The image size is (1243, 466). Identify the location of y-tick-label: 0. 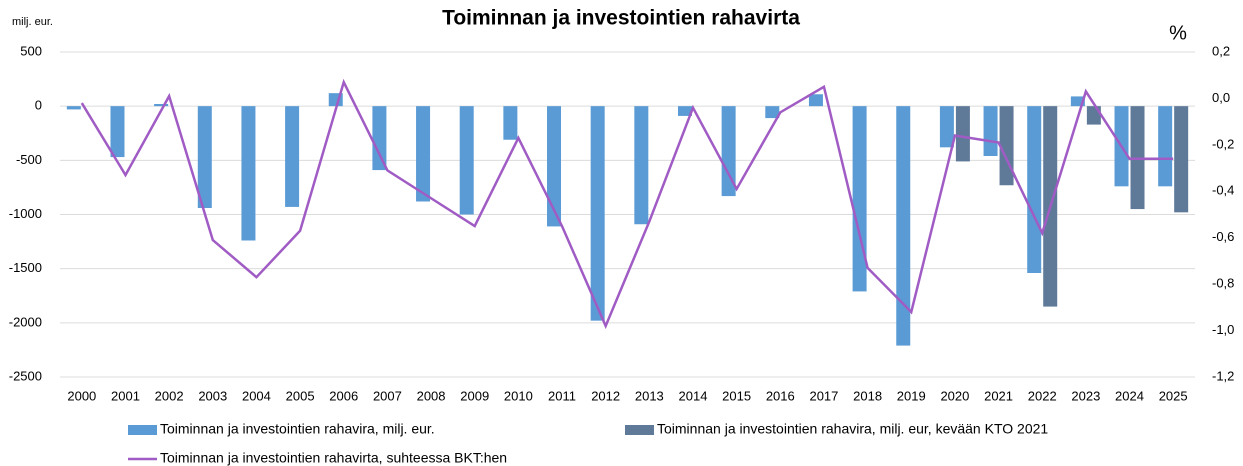
(38, 105).